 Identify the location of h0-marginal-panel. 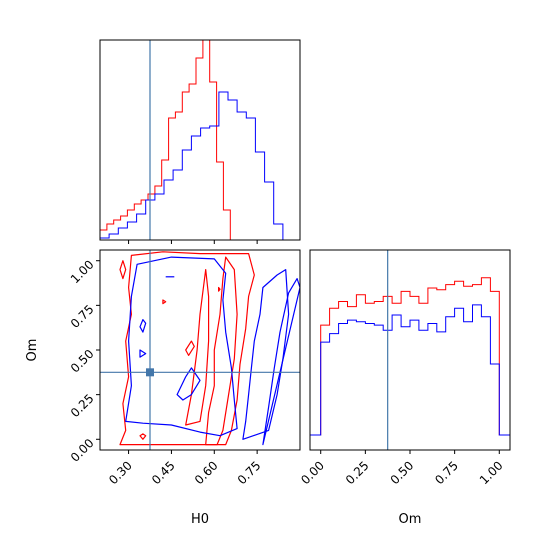
(200, 141).